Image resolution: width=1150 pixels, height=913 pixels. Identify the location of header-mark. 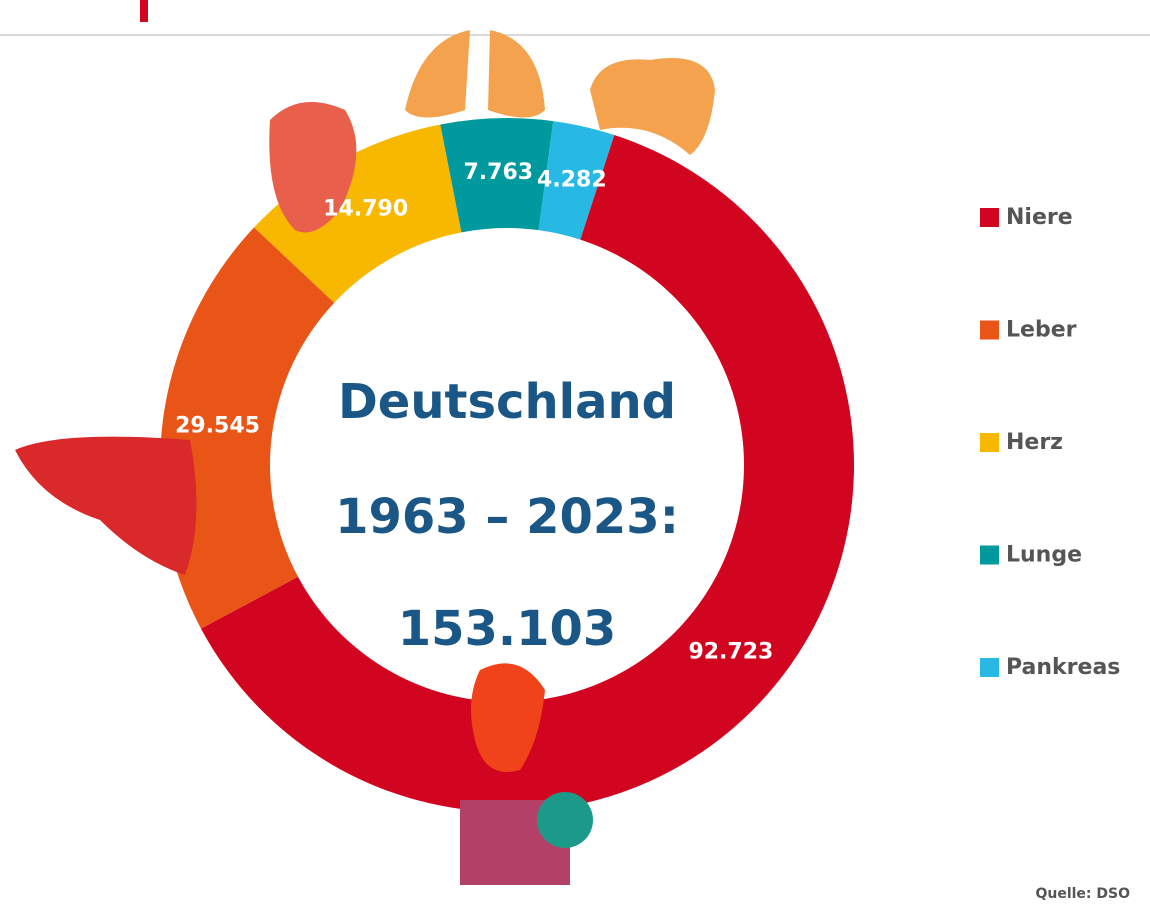
(144, 11).